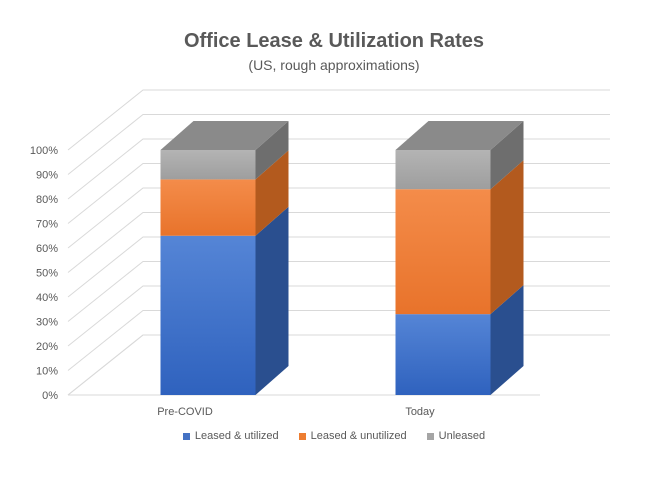 Image resolution: width=668 pixels, height=496 pixels. What do you see at coordinates (50, 396) in the screenshot?
I see `y-tick-label: 0%` at bounding box center [50, 396].